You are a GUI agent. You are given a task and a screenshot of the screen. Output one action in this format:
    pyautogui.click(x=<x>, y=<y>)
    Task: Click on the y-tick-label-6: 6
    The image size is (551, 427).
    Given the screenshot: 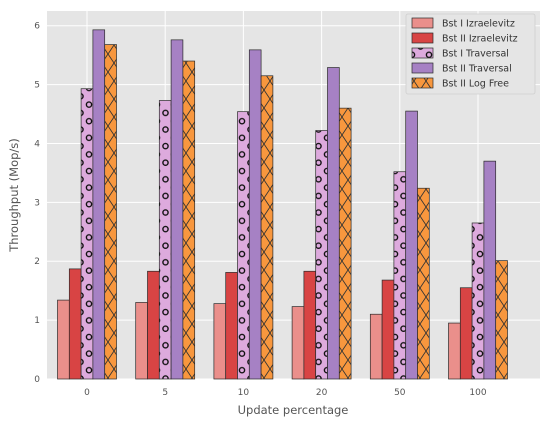 What is the action you would take?
    pyautogui.click(x=37, y=27)
    